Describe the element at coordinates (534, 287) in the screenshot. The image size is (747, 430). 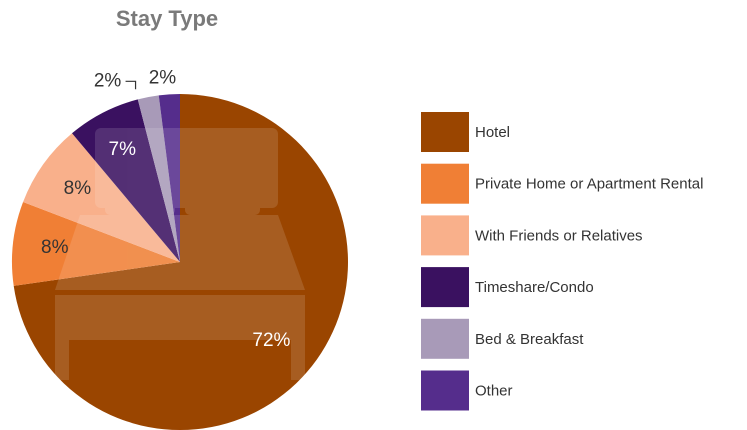
I see `legend-label: Timeshare/Condo` at that location.